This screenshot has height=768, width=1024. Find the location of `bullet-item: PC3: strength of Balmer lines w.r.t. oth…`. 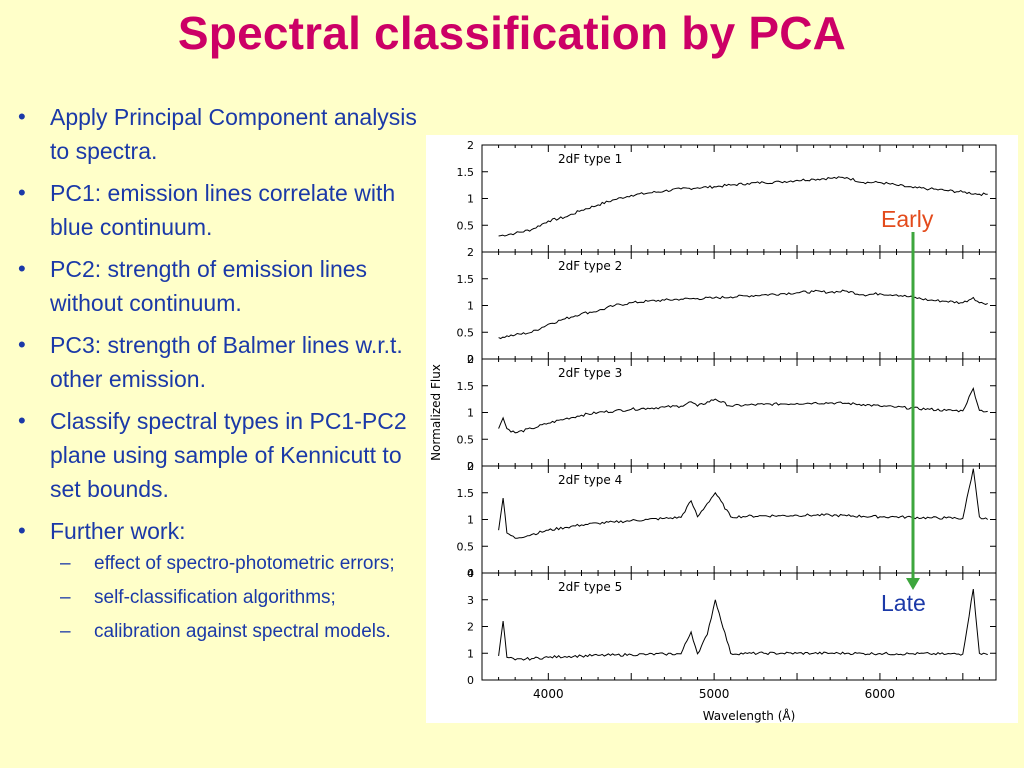

bullet-item: PC3: strength of Balmer lines w.r.t. oth… is located at coordinates (223, 362).